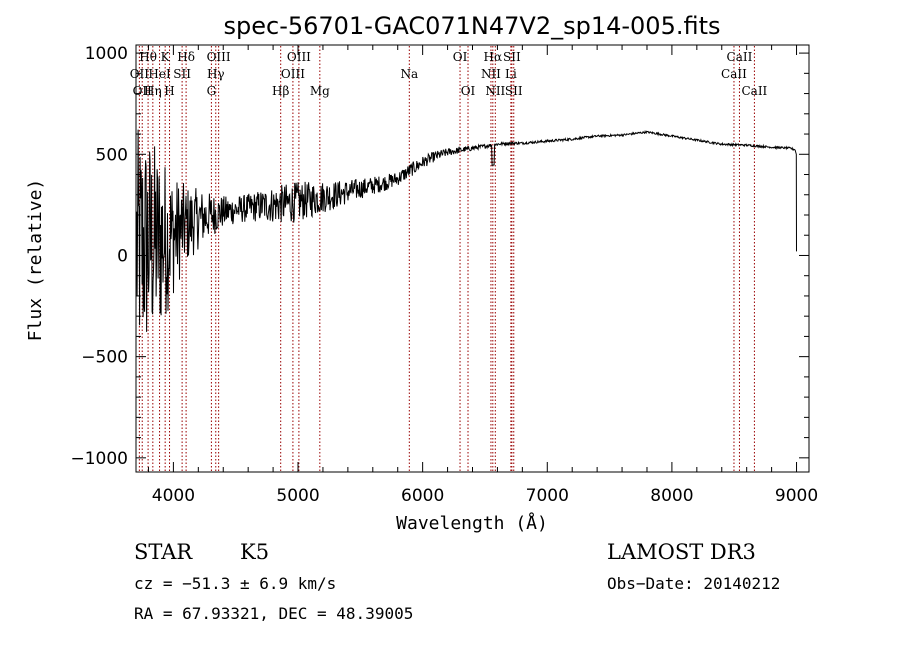 Image resolution: width=900 pixels, height=649 pixels. I want to click on line-marker-label: Hγ, so click(216, 74).